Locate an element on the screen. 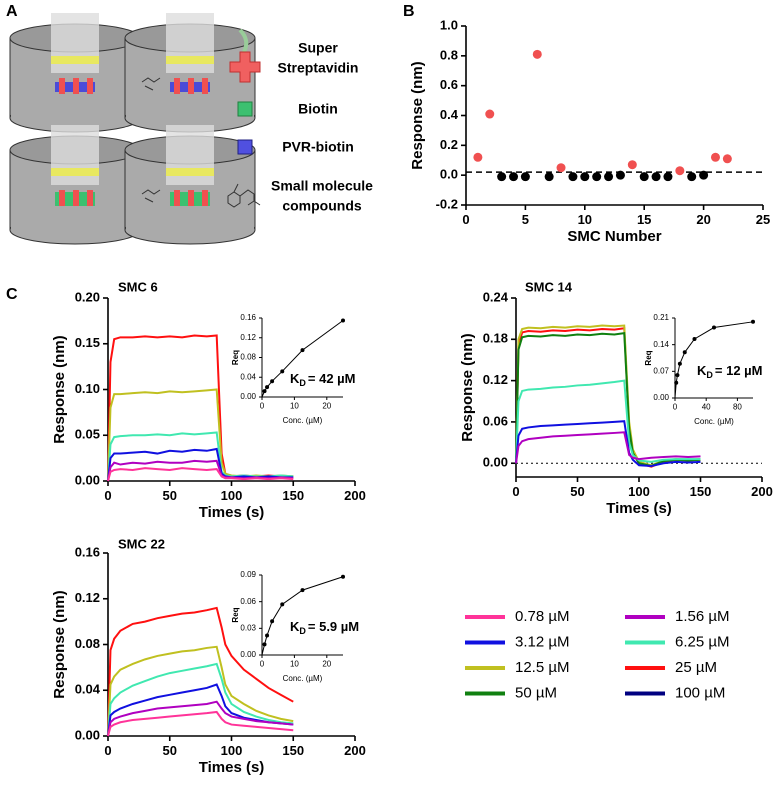 Image resolution: width=778 pixels, height=786 pixels. y-tick-label: 0.07 is located at coordinates (661, 370).